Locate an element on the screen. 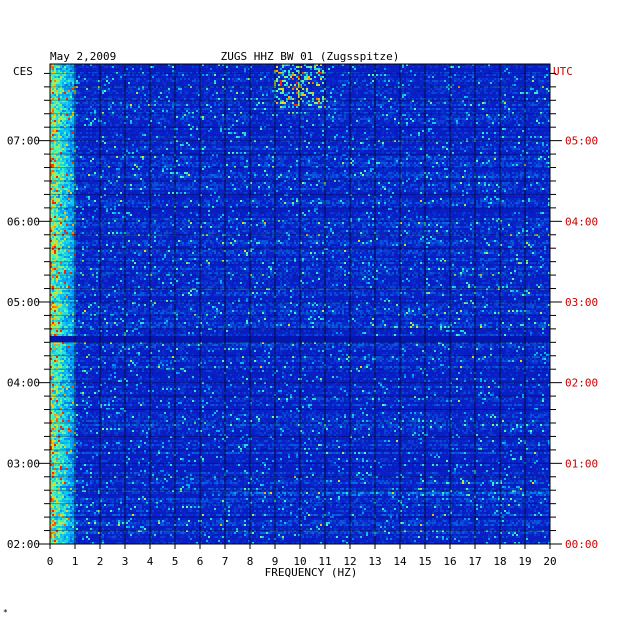  date-label: May 2,2009 is located at coordinates (83, 56).